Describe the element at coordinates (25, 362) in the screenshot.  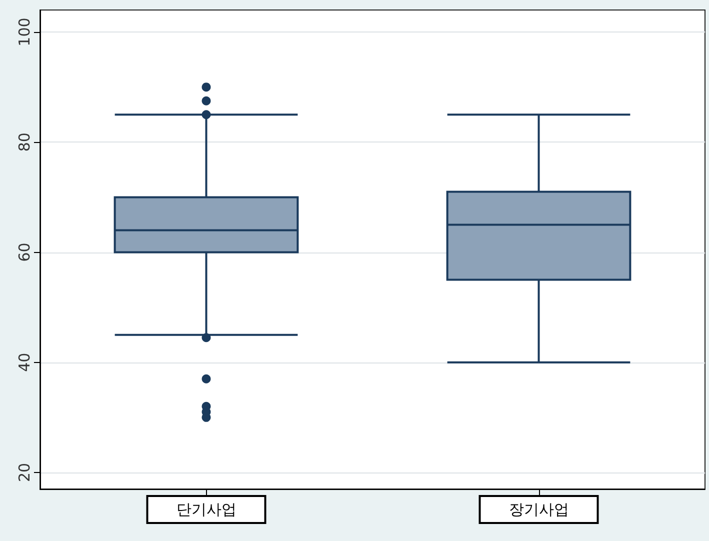
I see `y-tick-label: 40` at that location.